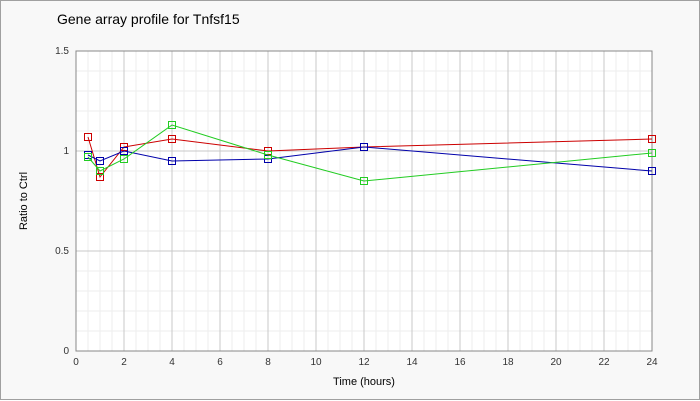  Describe the element at coordinates (604, 362) in the screenshot. I see `x-tick-label: 22` at that location.